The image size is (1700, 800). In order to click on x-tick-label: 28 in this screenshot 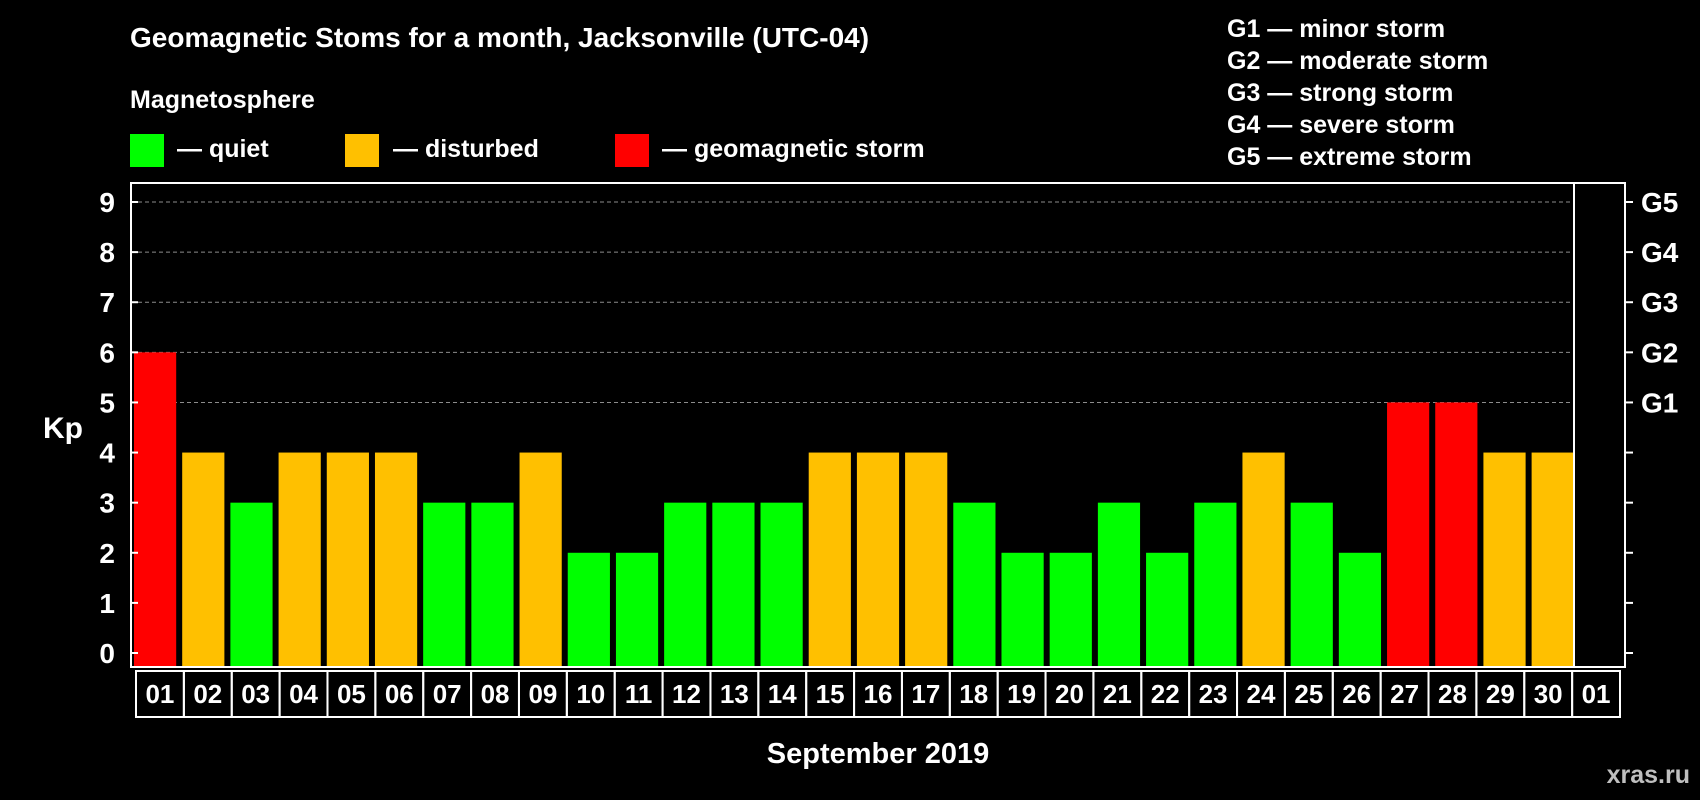, I will do `click(1452, 694)`.